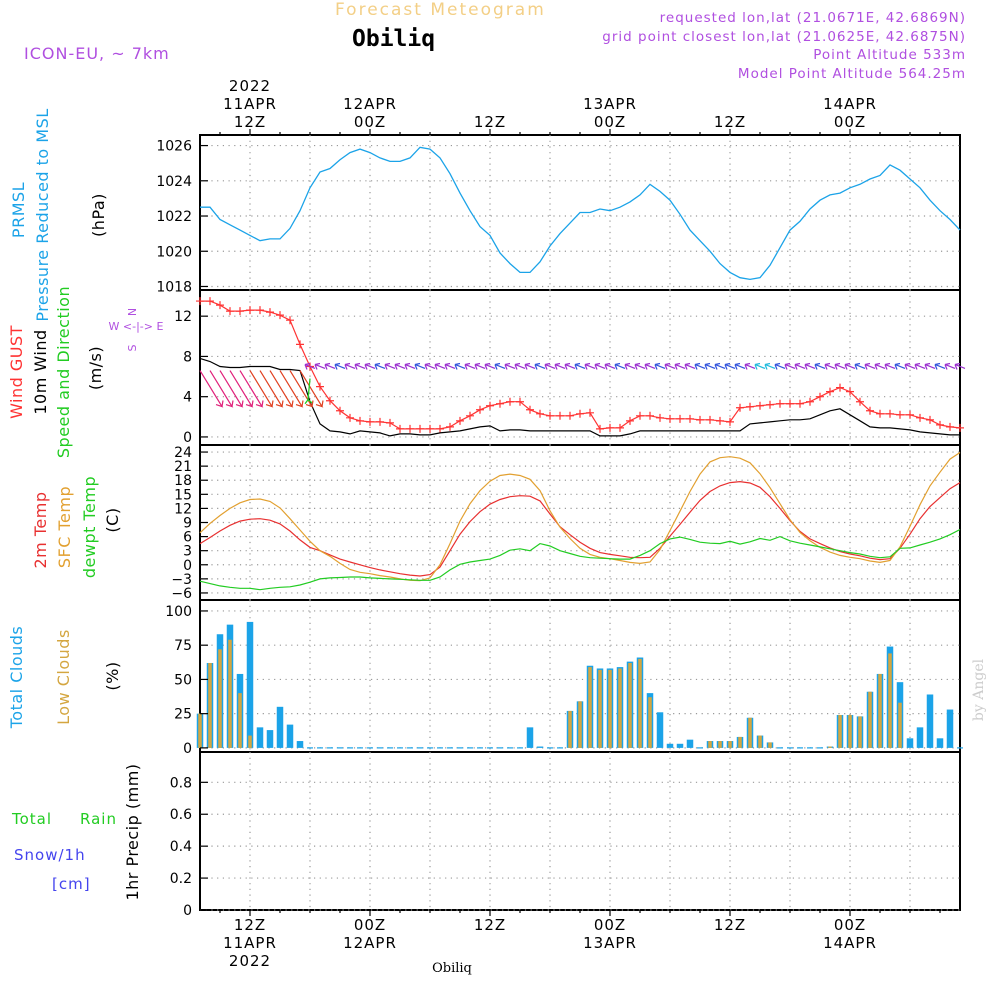  What do you see at coordinates (181, 580) in the screenshot?
I see `y-tick-label: −3` at bounding box center [181, 580].